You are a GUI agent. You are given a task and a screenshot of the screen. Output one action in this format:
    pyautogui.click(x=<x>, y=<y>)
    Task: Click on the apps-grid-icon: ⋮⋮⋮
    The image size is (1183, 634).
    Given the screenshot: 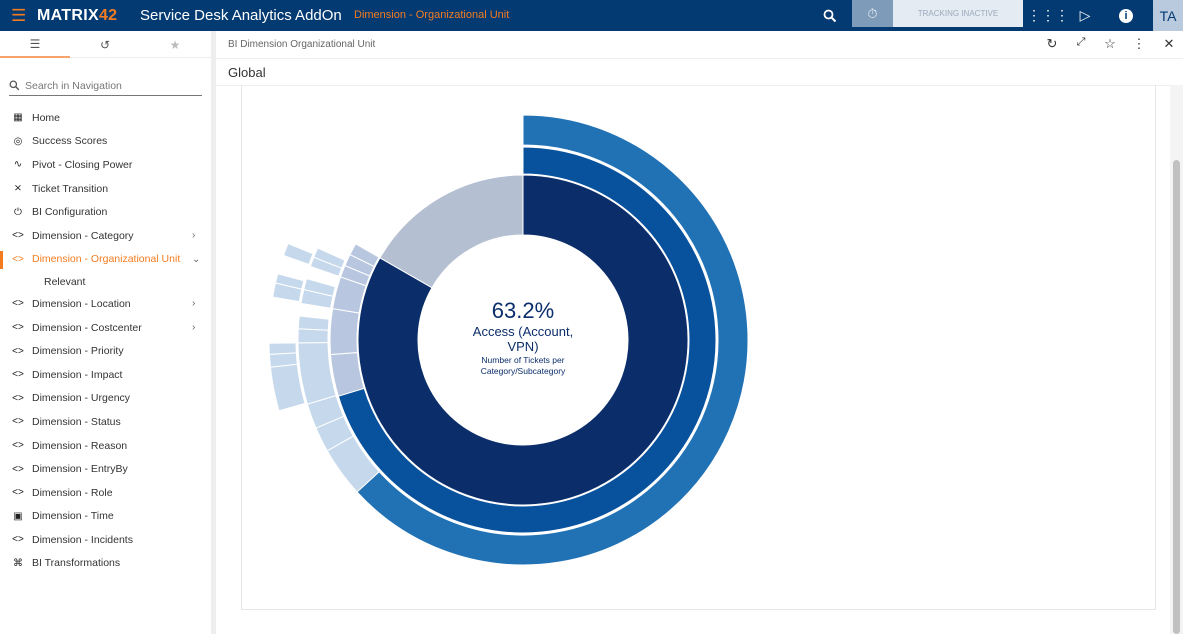 What is the action you would take?
    pyautogui.click(x=1048, y=15)
    